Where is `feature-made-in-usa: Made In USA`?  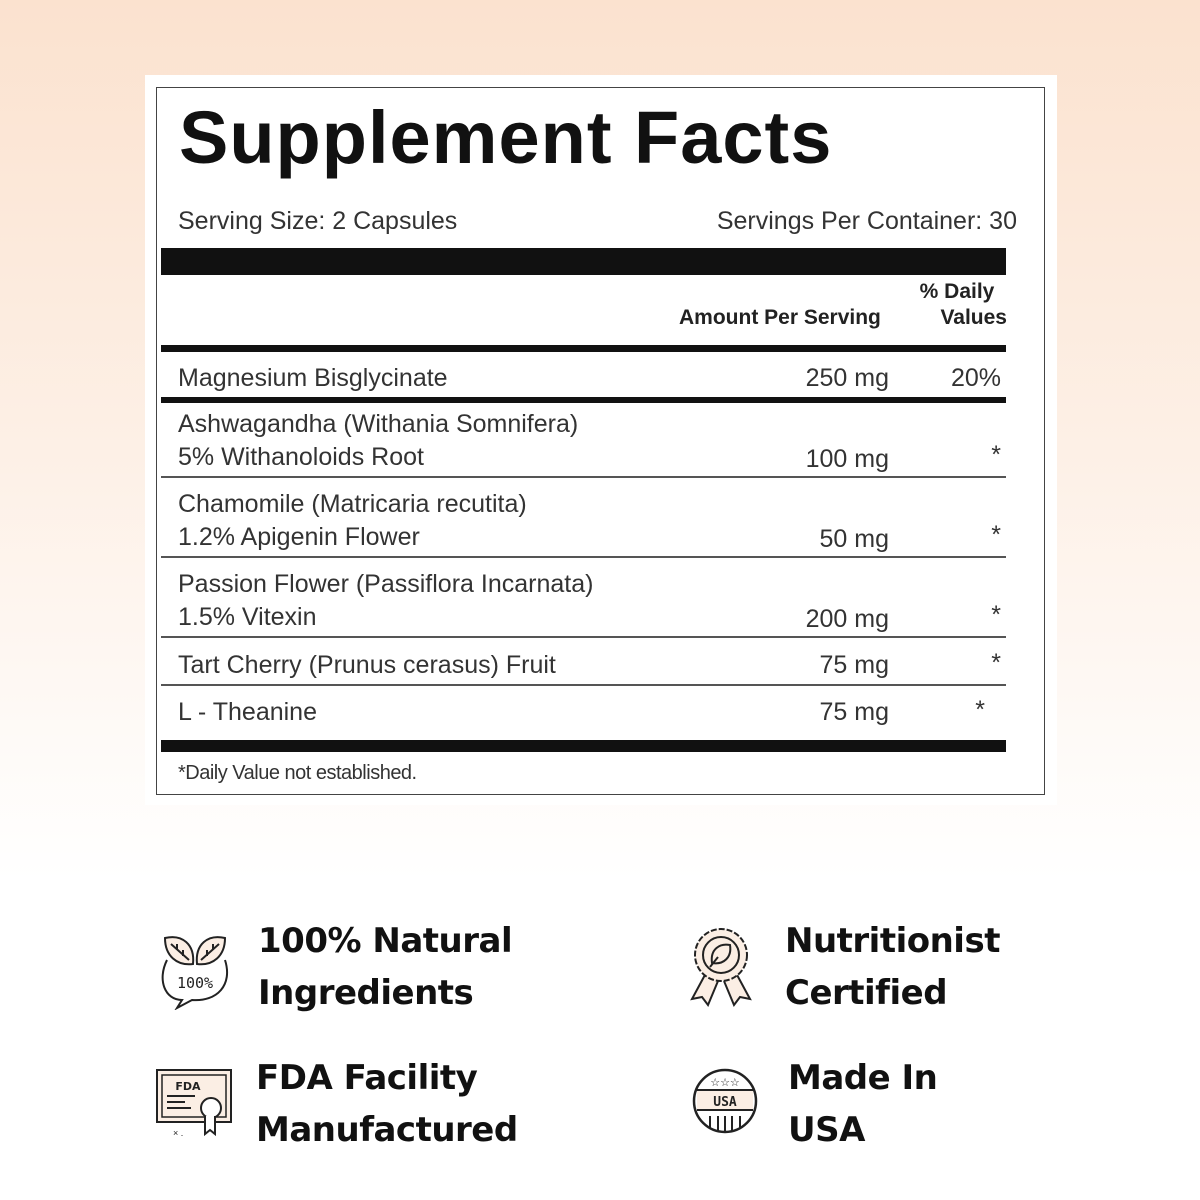 feature-made-in-usa: Made In USA is located at coordinates (863, 1104).